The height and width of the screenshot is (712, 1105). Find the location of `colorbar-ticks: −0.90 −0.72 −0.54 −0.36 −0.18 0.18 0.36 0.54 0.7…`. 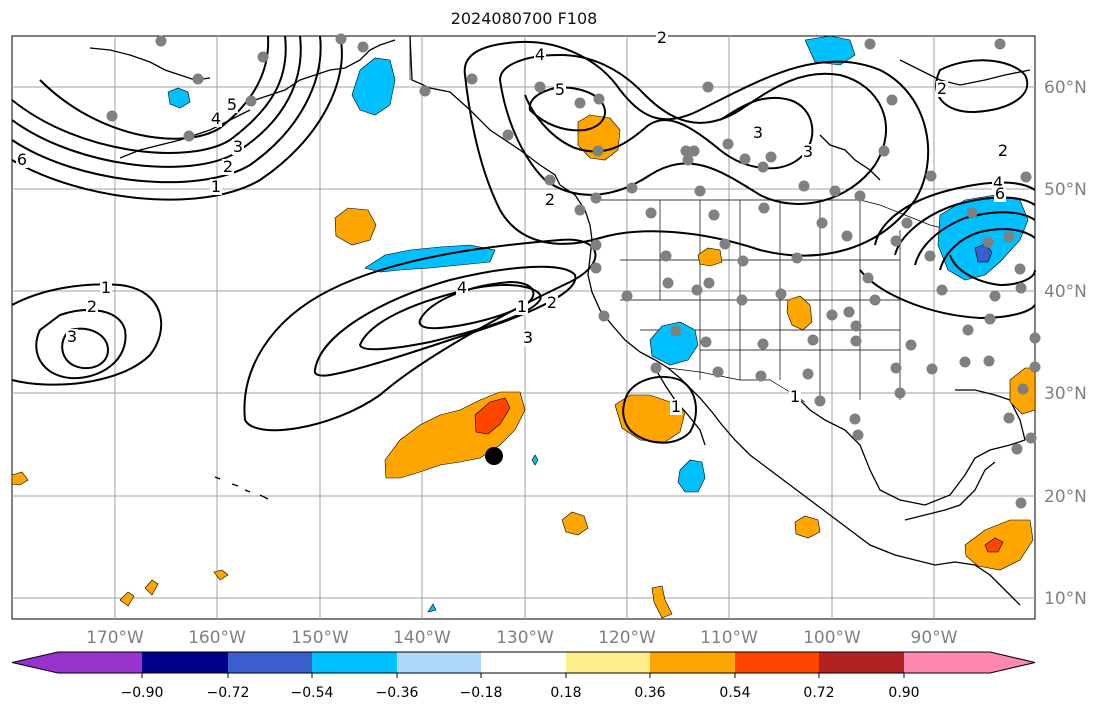

colorbar-ticks: −0.90 −0.72 −0.54 −0.36 −0.18 0.18 0.36 0.54 0.7… is located at coordinates (520, 687).